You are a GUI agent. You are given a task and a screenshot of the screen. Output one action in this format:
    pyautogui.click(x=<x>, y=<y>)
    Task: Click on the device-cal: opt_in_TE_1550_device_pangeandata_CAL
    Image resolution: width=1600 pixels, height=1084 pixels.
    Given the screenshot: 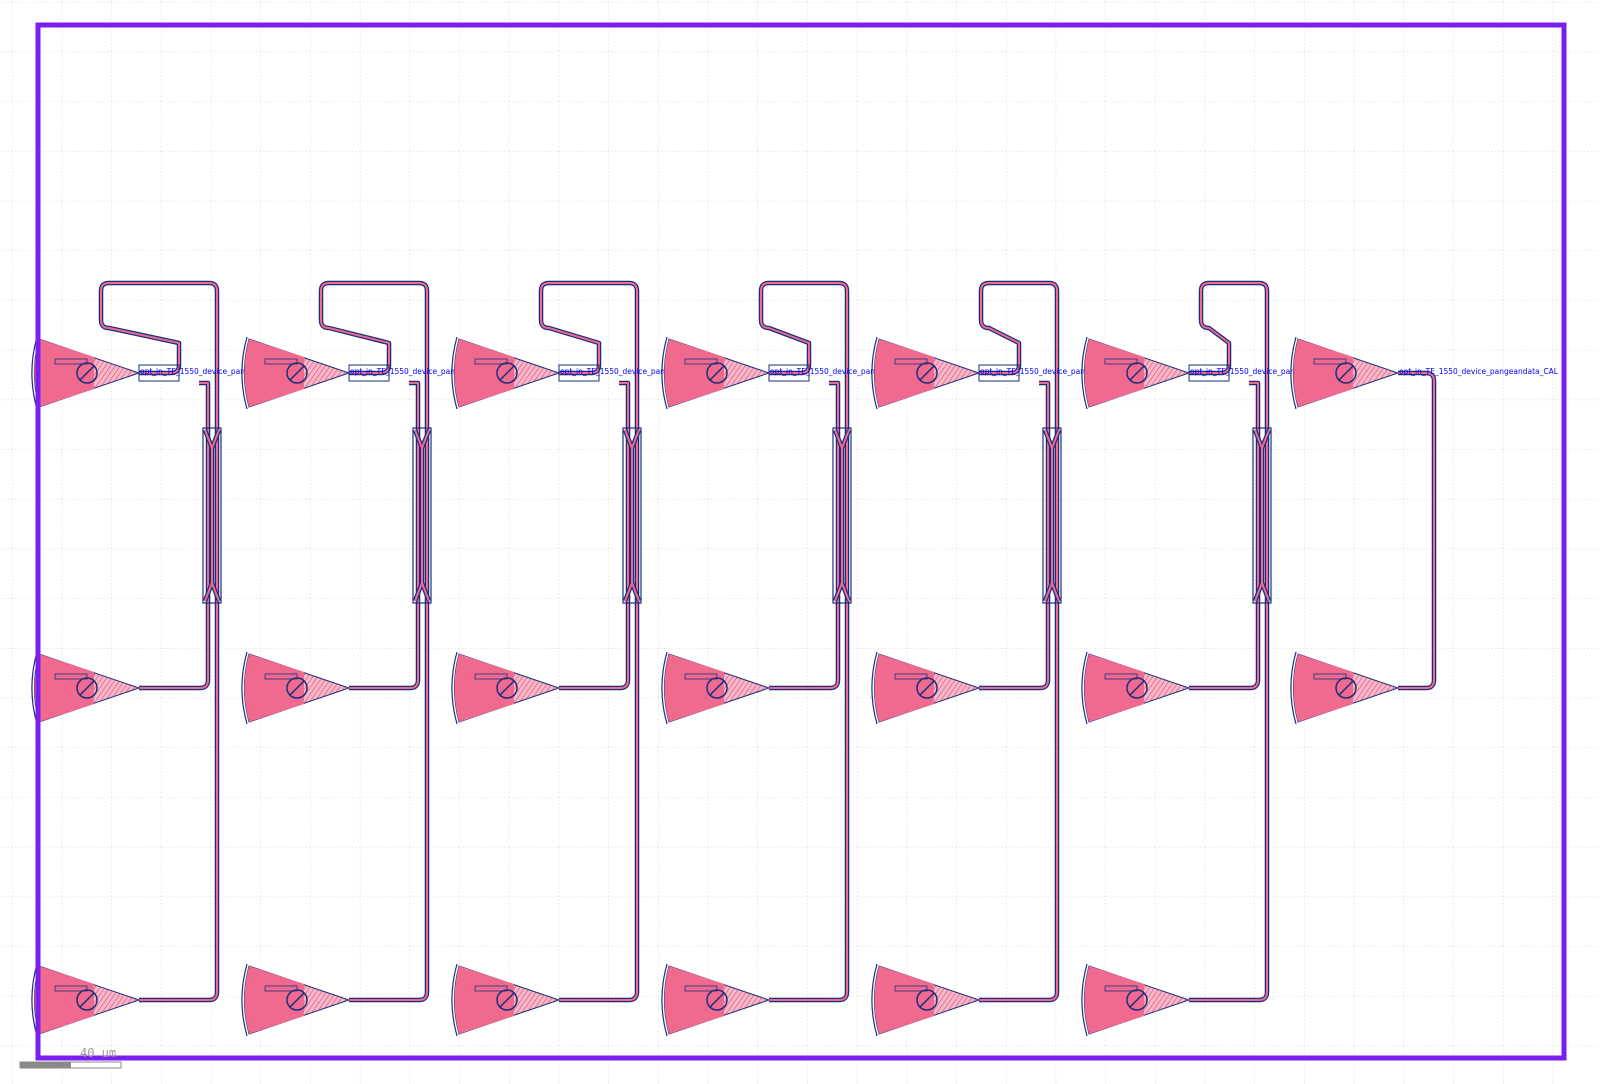 What is the action you would take?
    pyautogui.click(x=1424, y=530)
    